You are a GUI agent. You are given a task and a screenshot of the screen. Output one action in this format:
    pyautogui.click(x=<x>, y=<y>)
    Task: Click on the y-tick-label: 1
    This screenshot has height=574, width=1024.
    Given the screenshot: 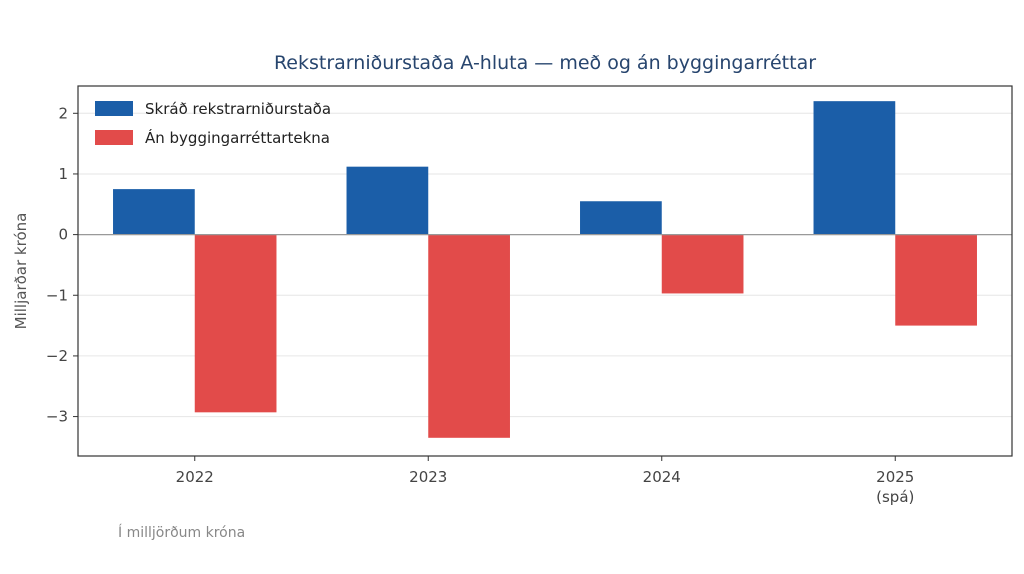 What is the action you would take?
    pyautogui.click(x=63, y=174)
    